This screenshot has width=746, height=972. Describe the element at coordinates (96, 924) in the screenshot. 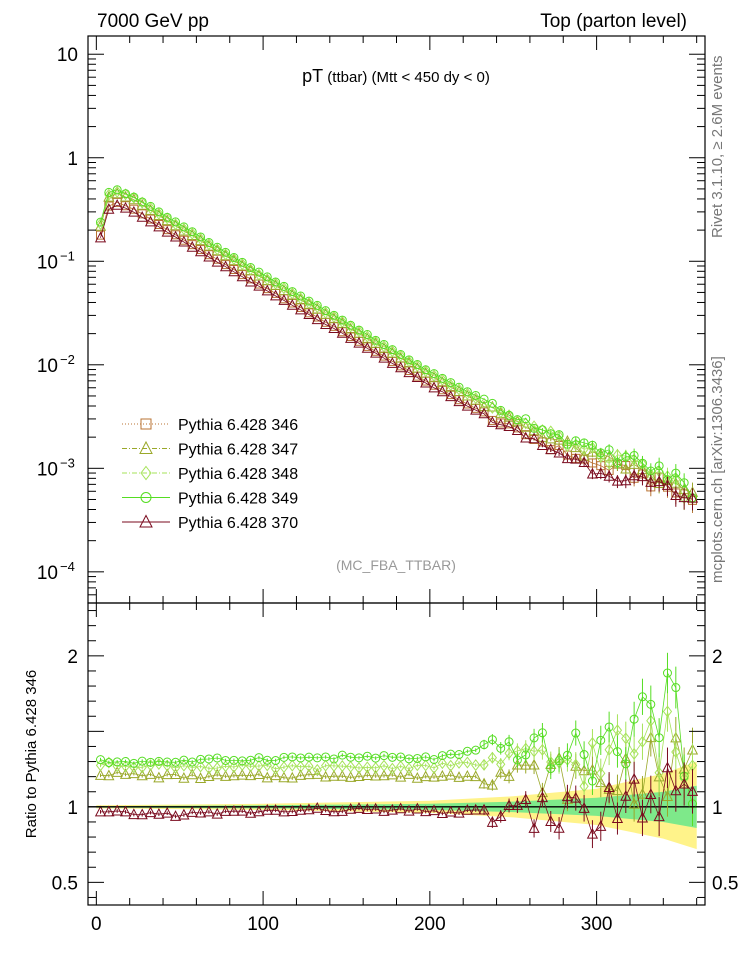

I see `x-tick-label: 0` at that location.